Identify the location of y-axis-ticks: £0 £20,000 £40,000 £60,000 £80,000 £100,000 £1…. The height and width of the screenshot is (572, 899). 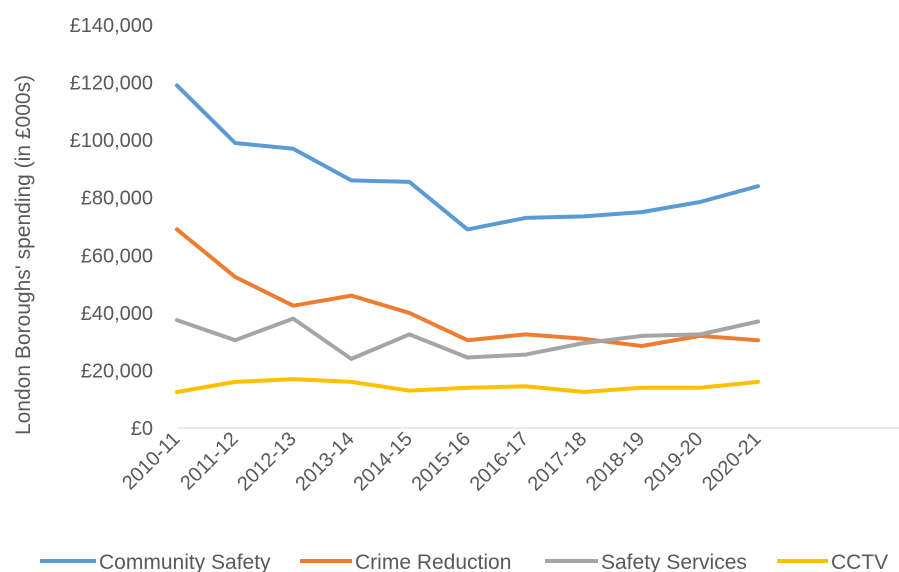
(111, 227).